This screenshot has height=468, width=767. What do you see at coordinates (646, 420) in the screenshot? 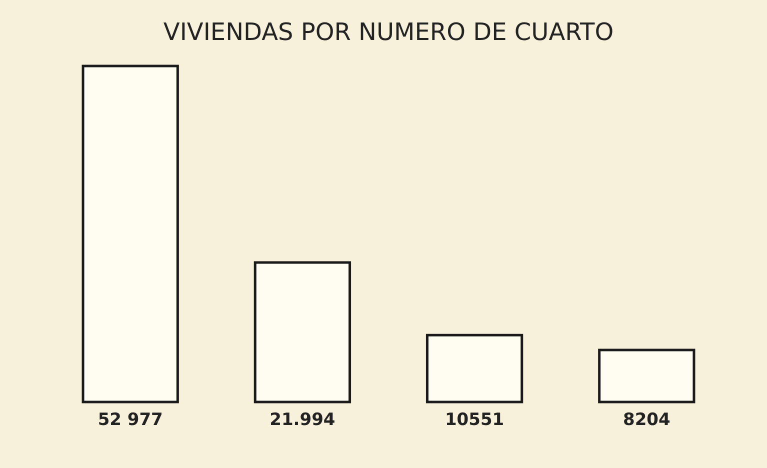
I see `data-label: 8204` at bounding box center [646, 420].